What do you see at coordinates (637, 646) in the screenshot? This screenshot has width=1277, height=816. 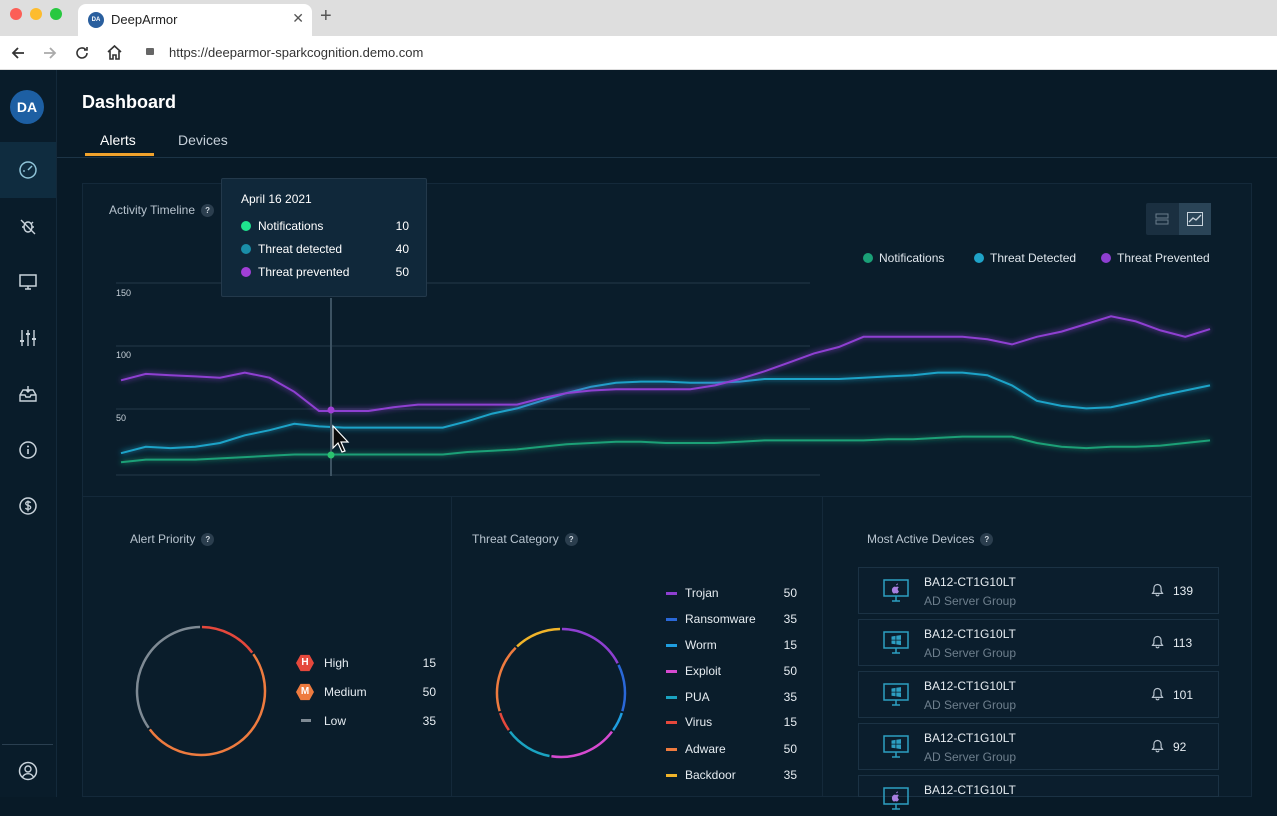 I see `threat-category-card` at bounding box center [637, 646].